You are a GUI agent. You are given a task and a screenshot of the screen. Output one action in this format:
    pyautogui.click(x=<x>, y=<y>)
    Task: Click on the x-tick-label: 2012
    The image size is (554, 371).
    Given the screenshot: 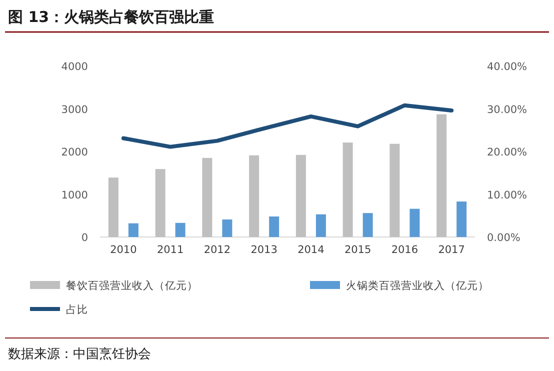 What is the action you would take?
    pyautogui.click(x=217, y=250)
    